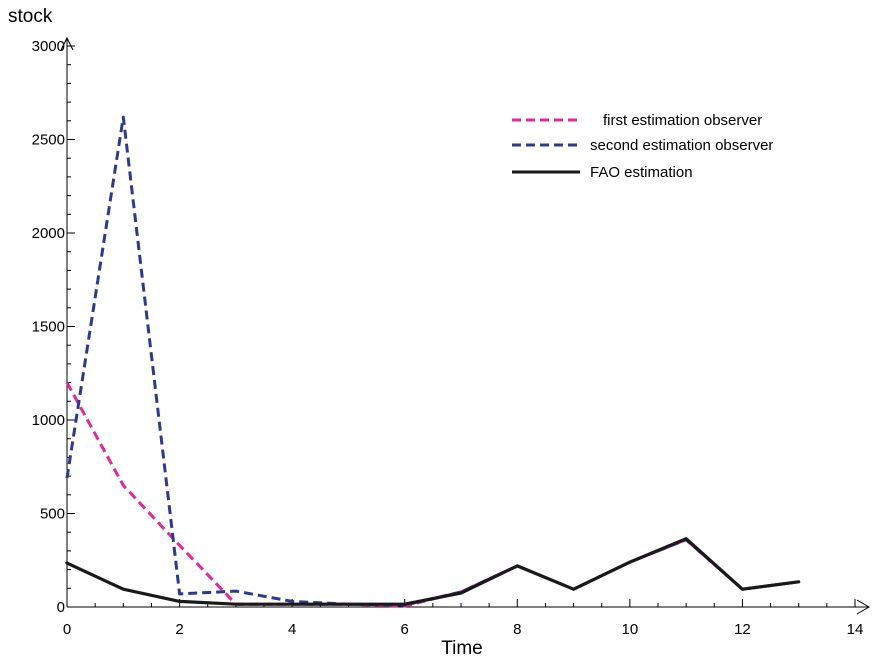 The height and width of the screenshot is (662, 877). What do you see at coordinates (433, 571) in the screenshot?
I see `series-line-fao-estimation` at bounding box center [433, 571].